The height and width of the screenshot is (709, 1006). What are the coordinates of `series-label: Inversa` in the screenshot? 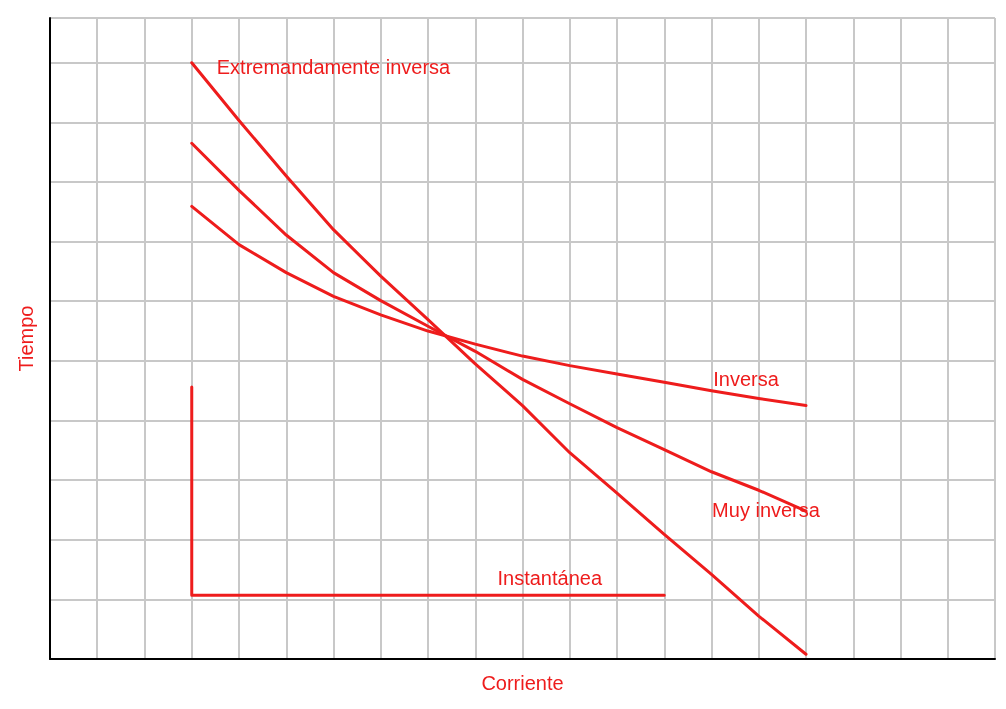 It's located at (746, 378).